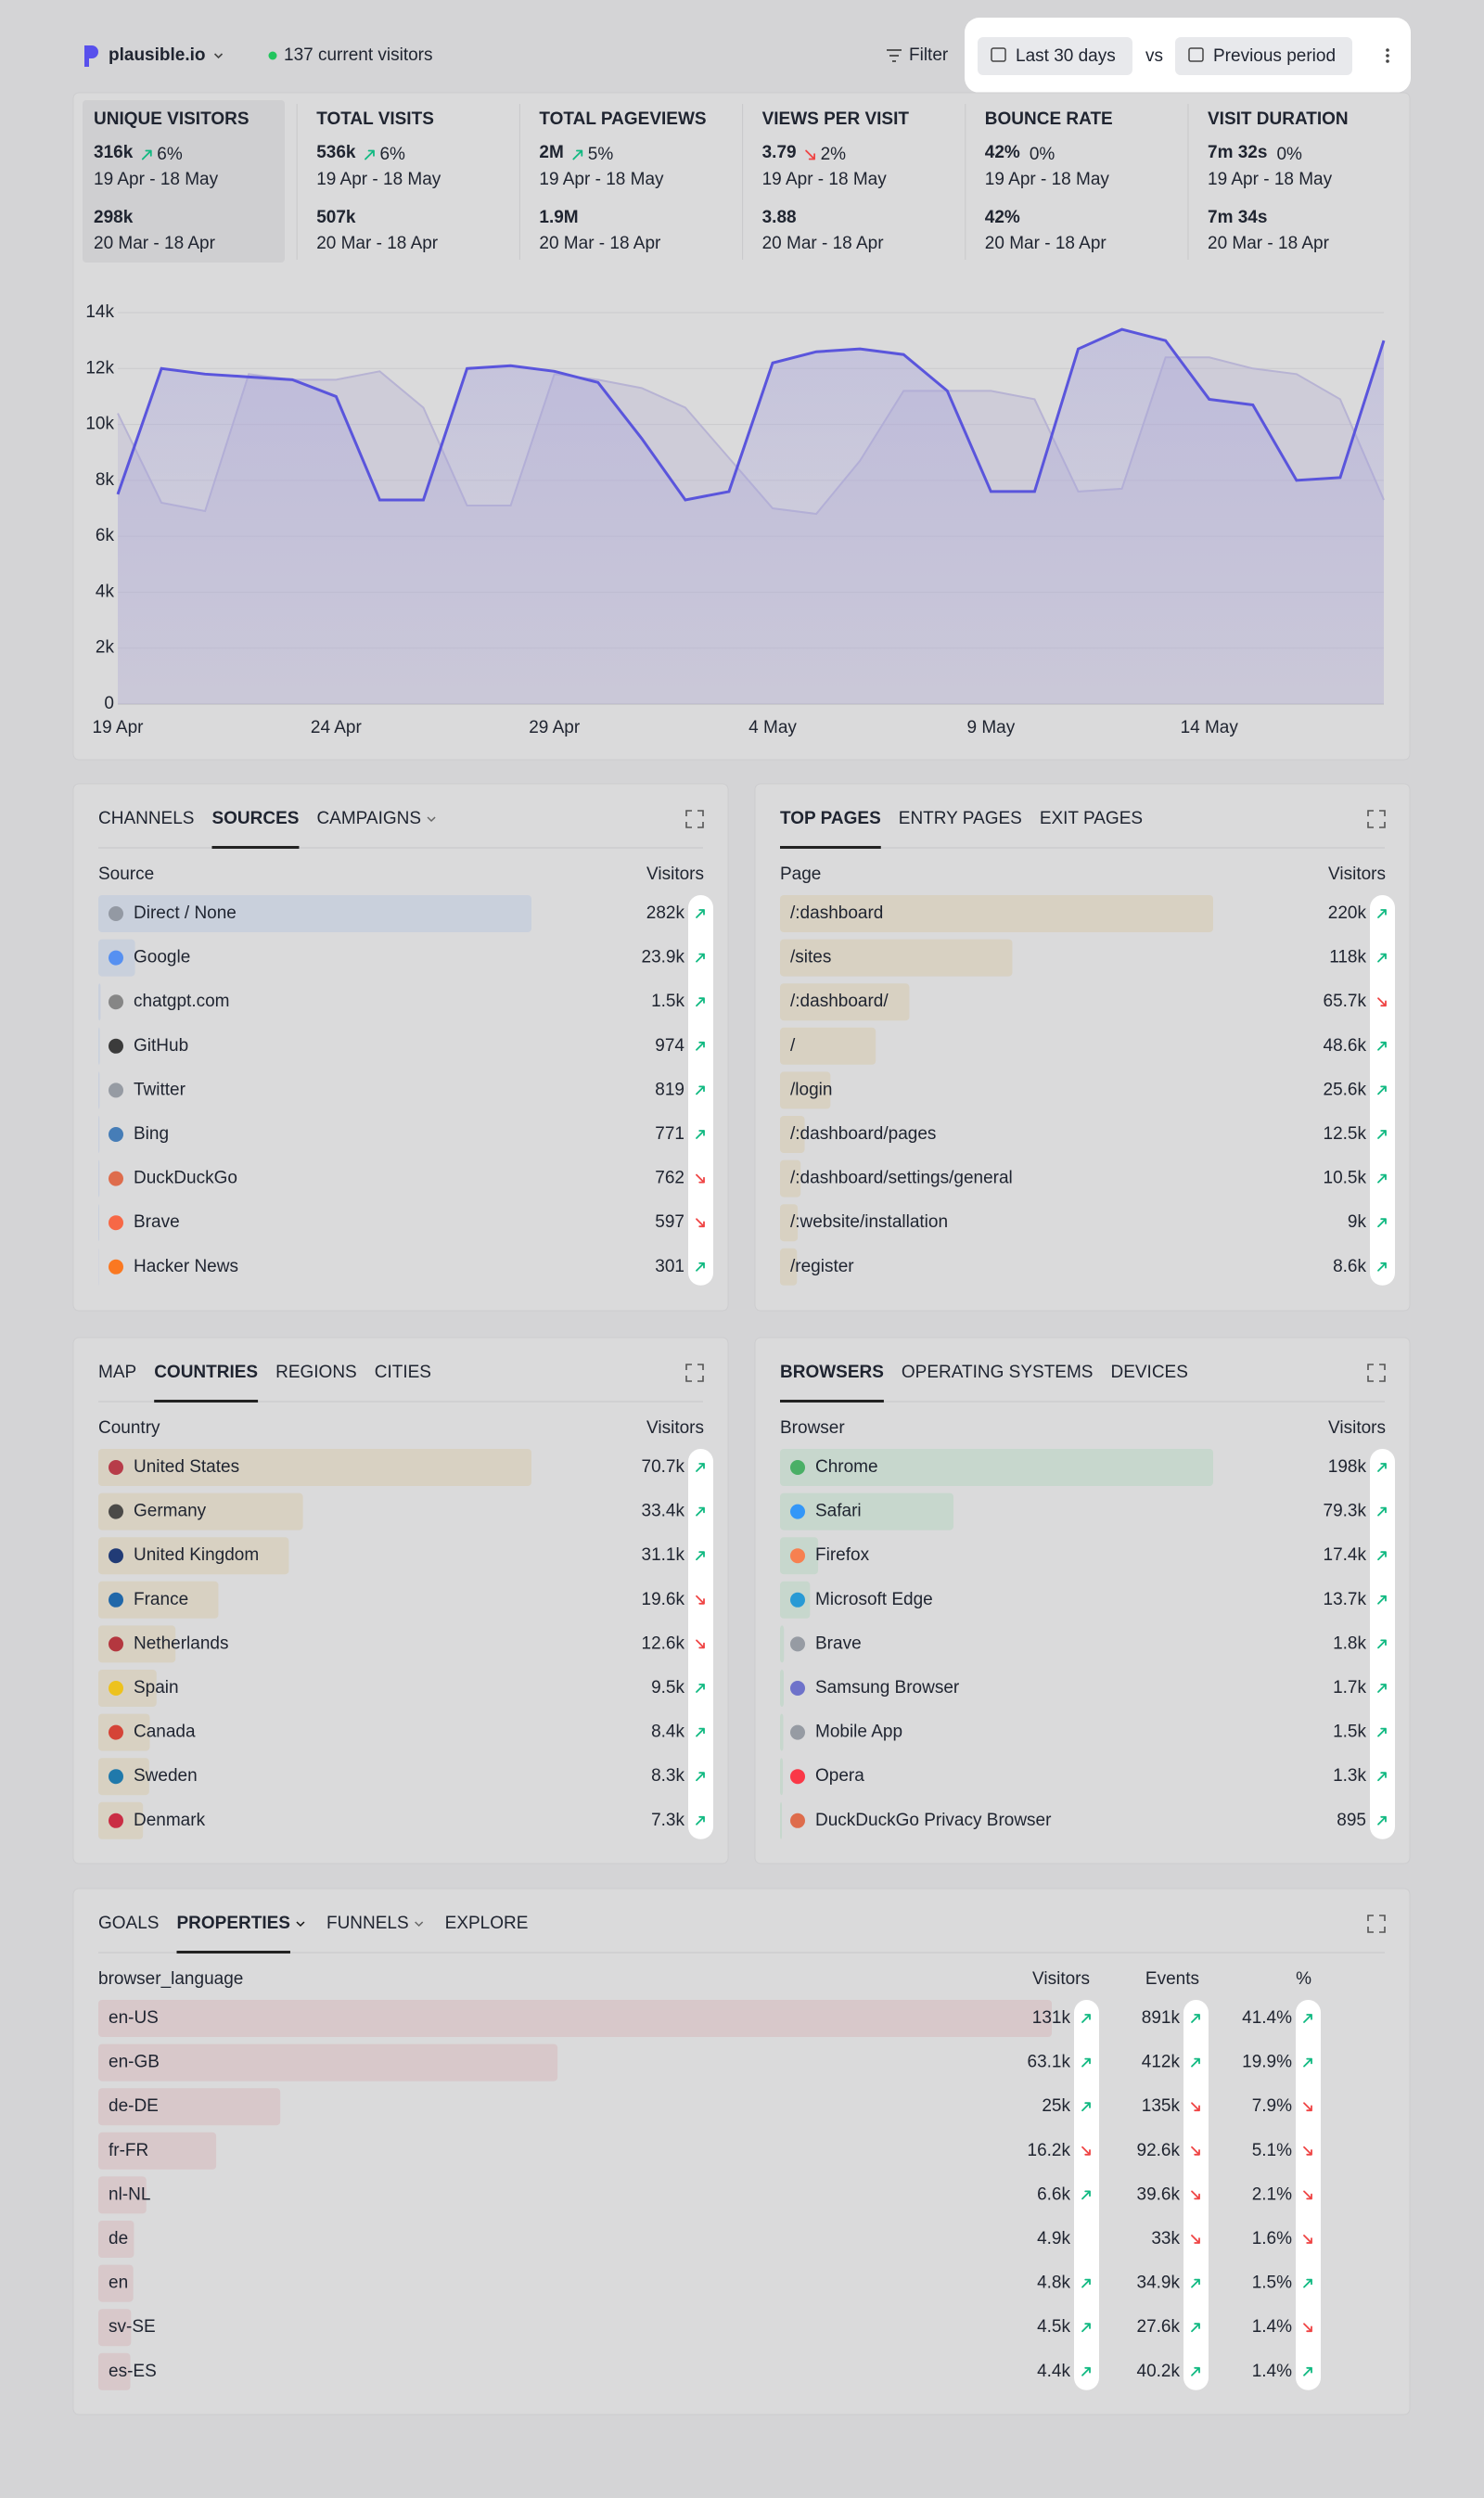 This screenshot has width=1484, height=2498. I want to click on stat-label: BOUNCE RATE, so click(1049, 119).